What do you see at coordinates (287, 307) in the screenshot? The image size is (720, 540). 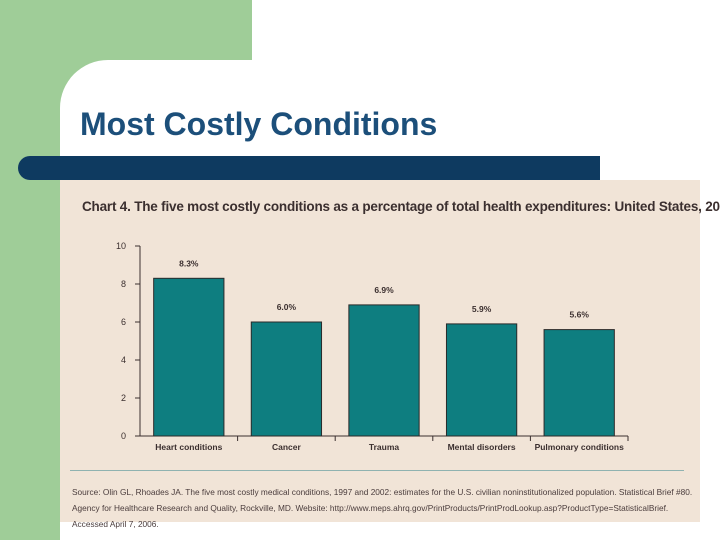 I see `data-label: 6.0%` at bounding box center [287, 307].